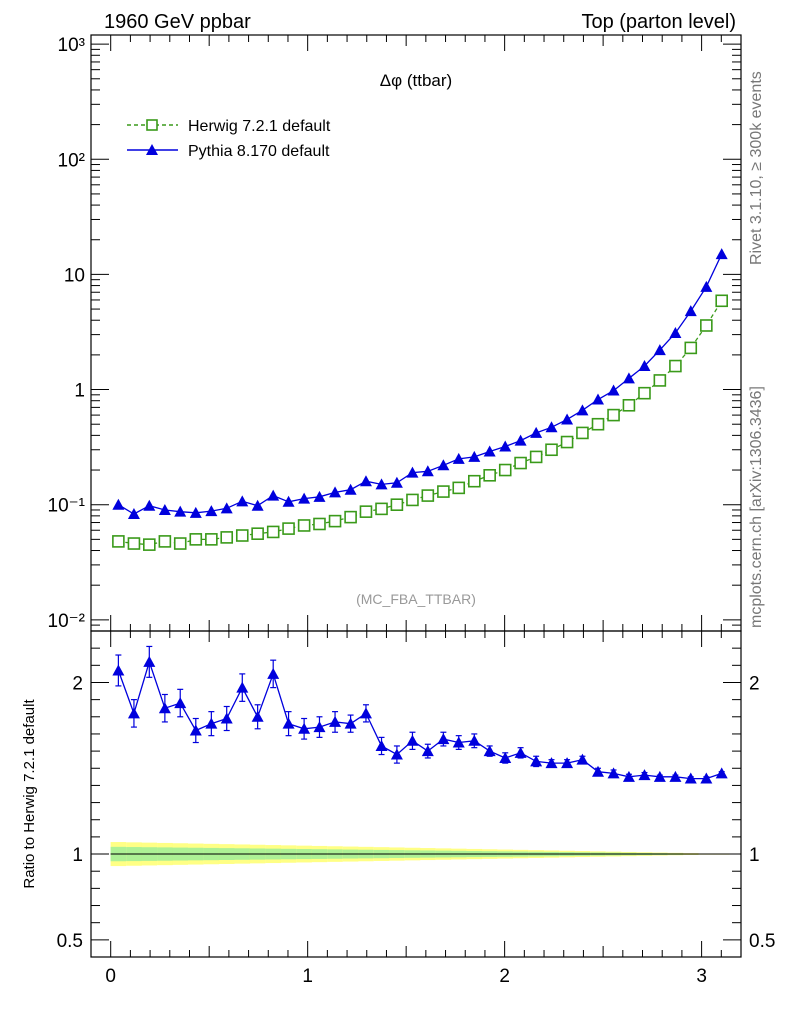 The height and width of the screenshot is (1024, 786). Describe the element at coordinates (420, 854) in the screenshot. I see `ratio-uncertainty-band` at that location.